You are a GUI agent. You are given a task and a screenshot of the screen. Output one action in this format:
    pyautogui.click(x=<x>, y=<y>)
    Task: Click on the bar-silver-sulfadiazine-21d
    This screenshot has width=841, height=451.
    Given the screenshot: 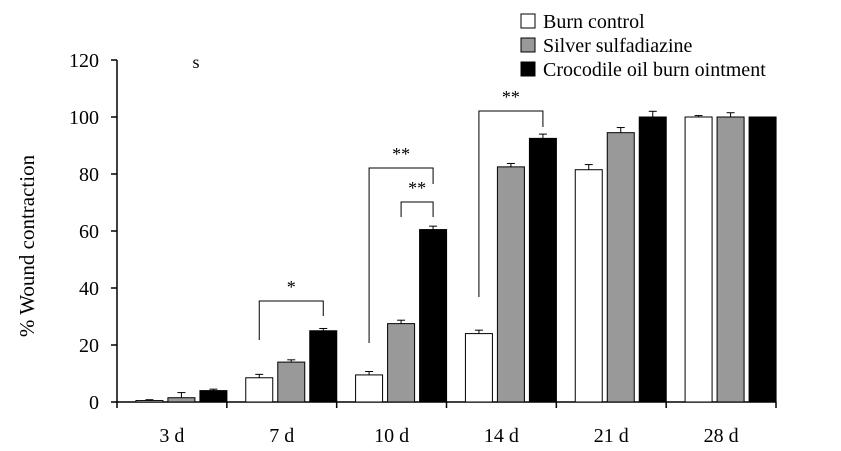 What is the action you would take?
    pyautogui.click(x=620, y=267)
    